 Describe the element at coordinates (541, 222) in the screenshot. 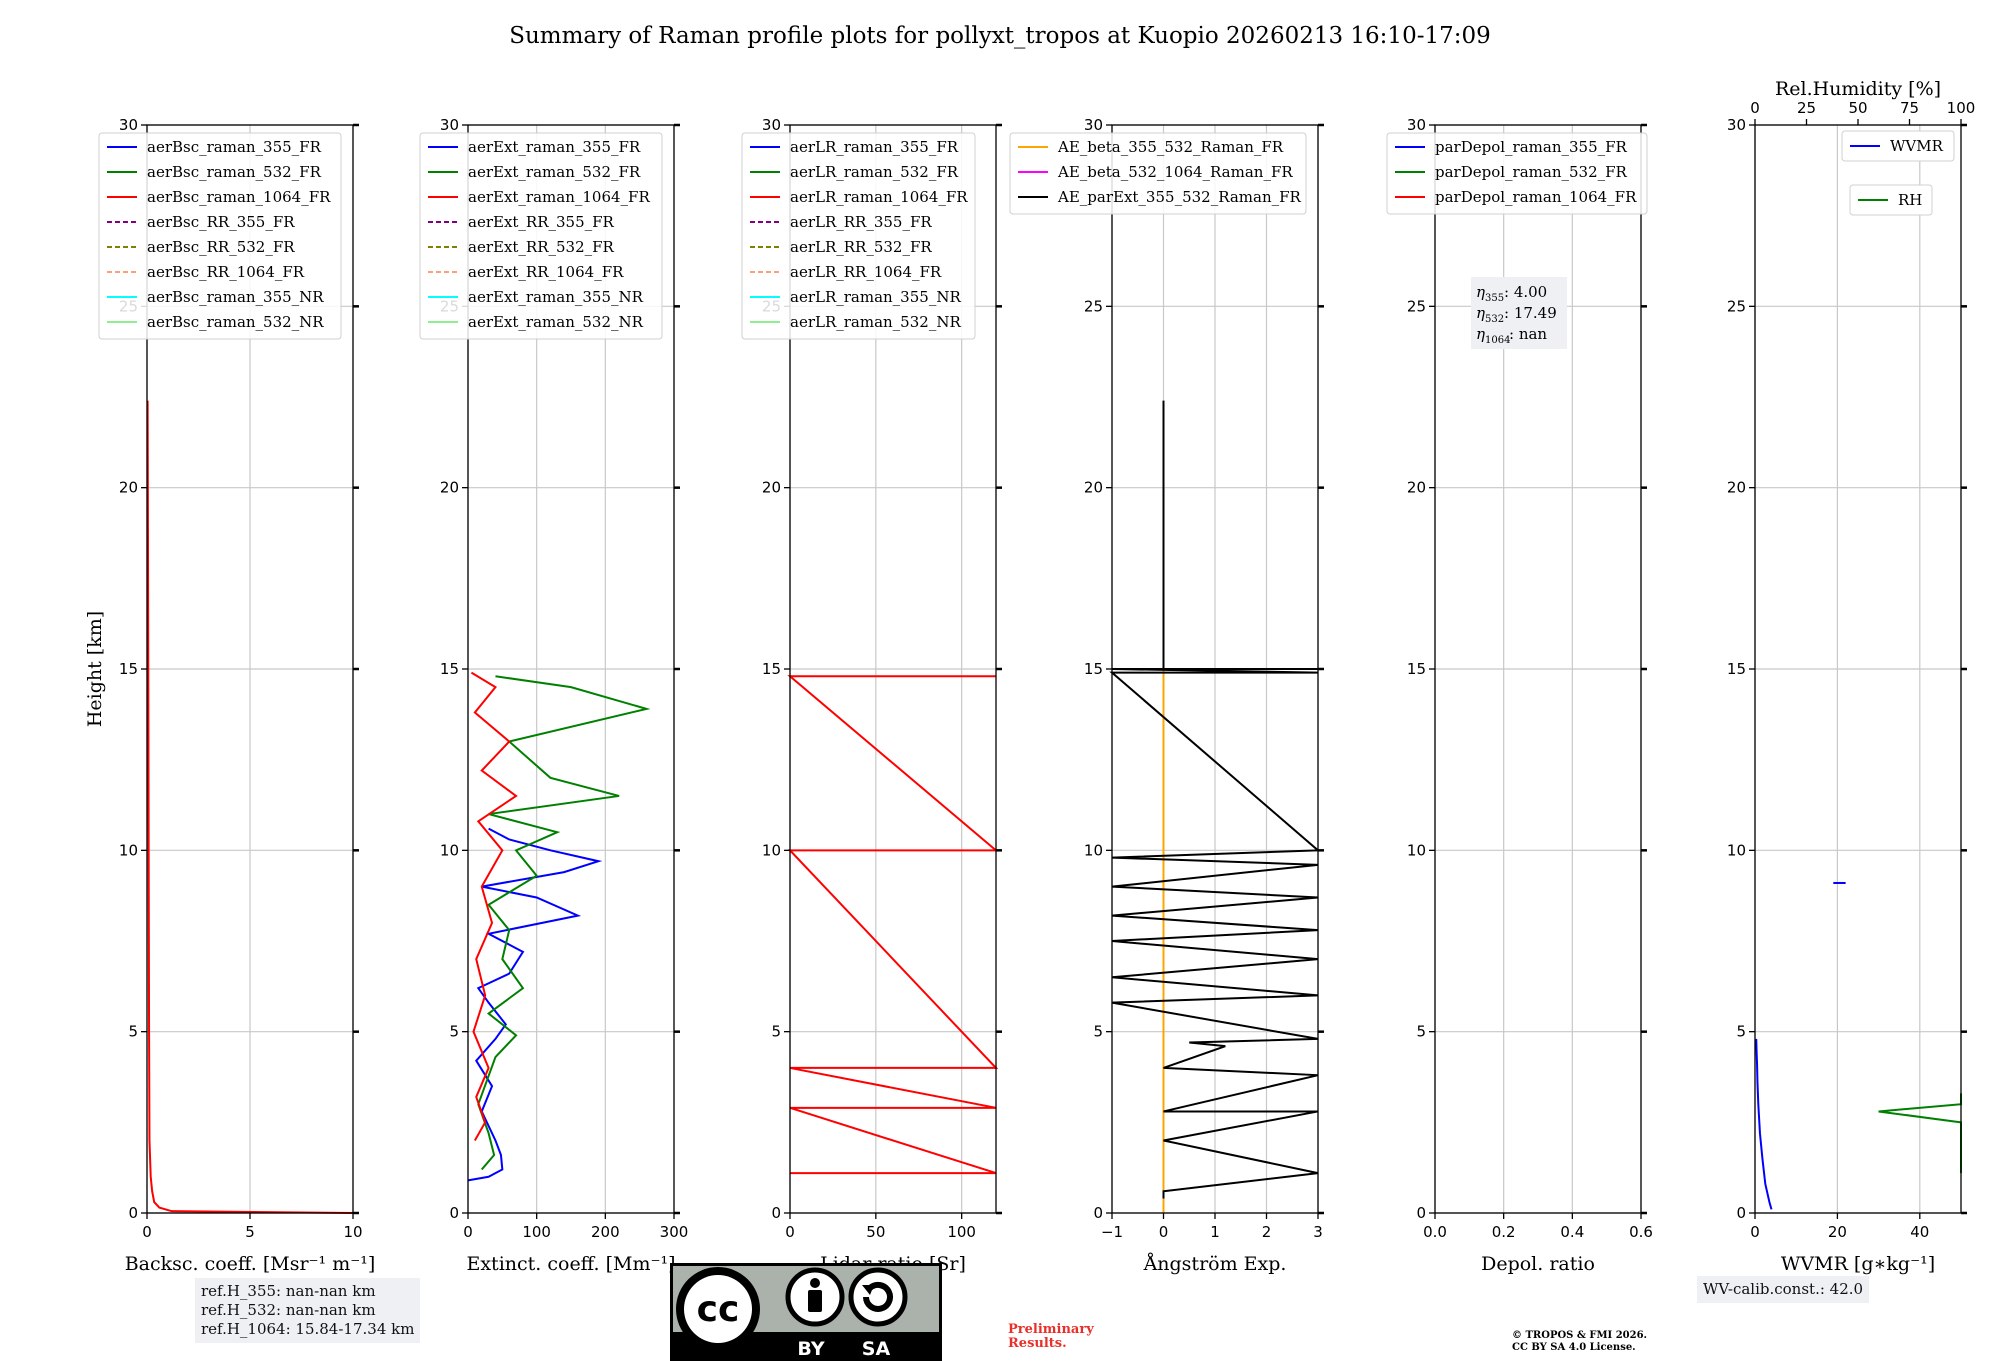

I see `legend-label: aerExt_RR_355_FR` at that location.